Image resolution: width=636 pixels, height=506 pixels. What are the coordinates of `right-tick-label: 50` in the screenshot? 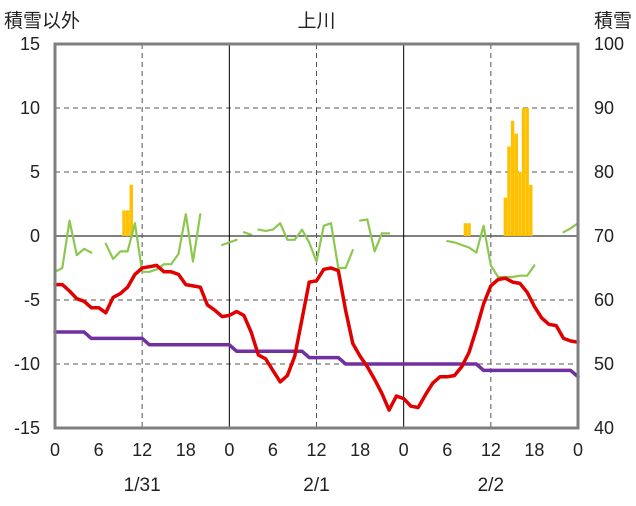 It's located at (604, 364).